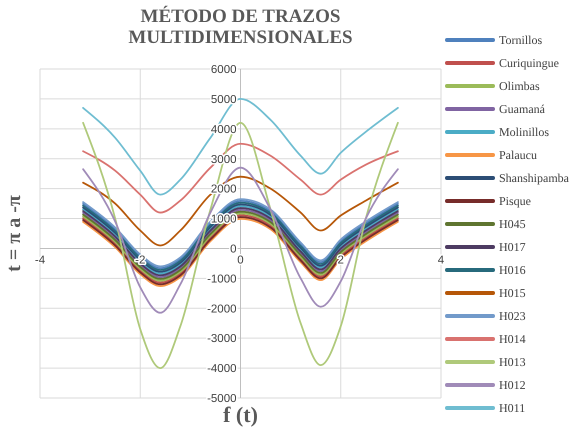  I want to click on legend-label: H016, so click(512, 270).